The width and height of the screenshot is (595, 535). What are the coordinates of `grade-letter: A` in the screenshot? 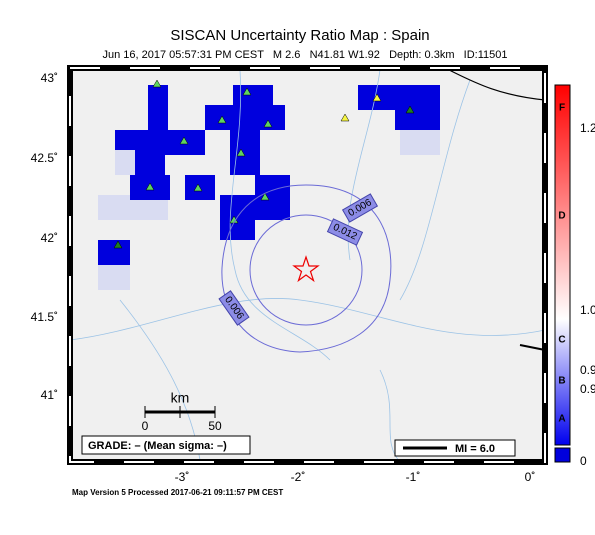 It's located at (561, 419).